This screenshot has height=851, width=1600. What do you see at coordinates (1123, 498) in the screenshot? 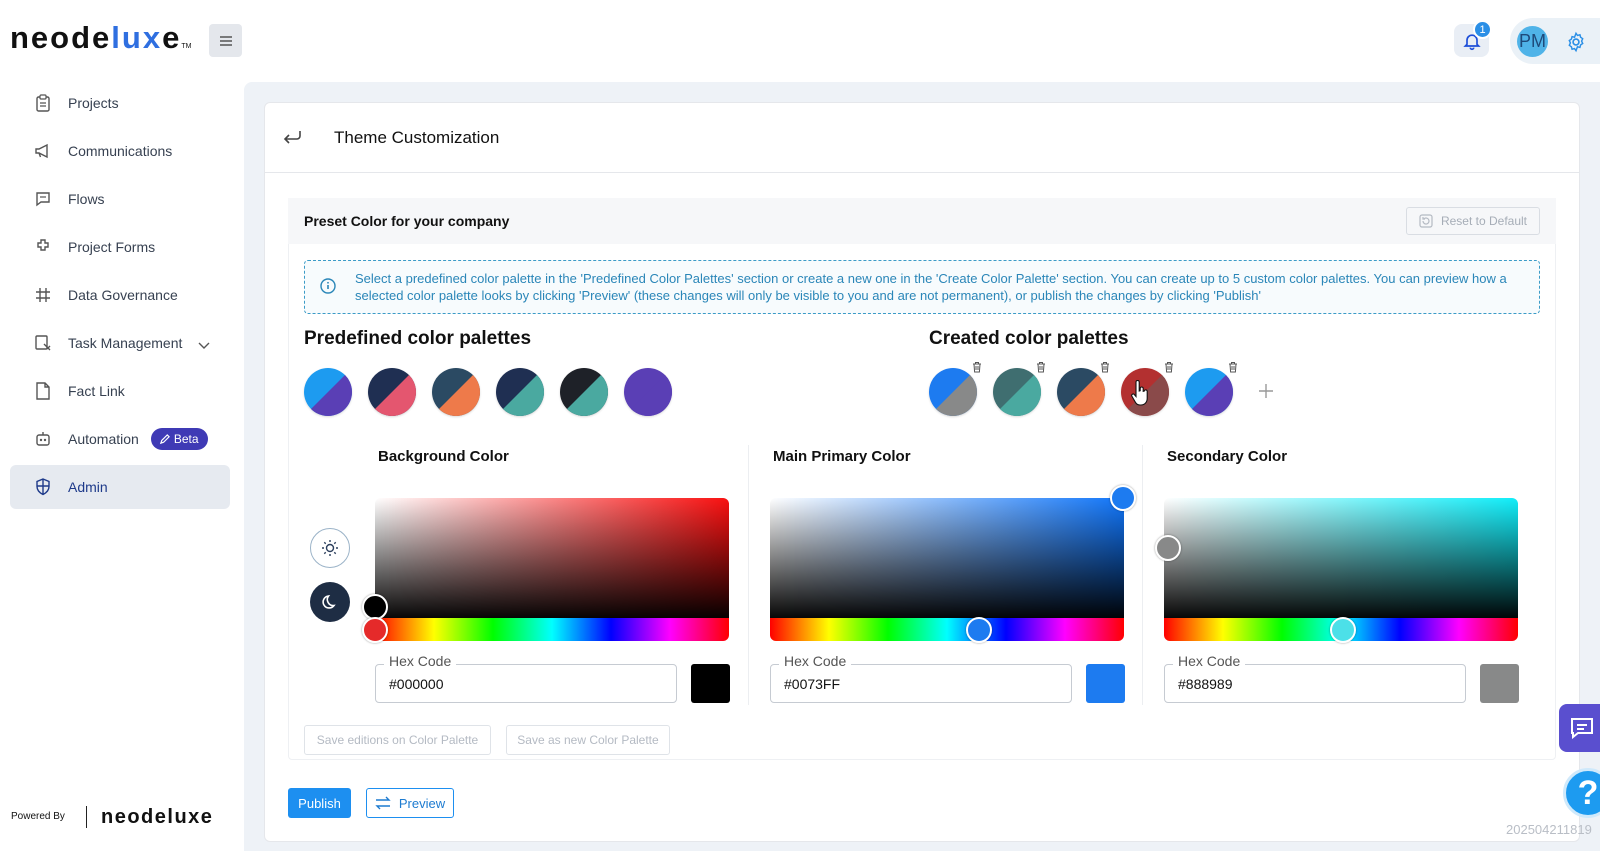
I see `primary-saturation-handle` at bounding box center [1123, 498].